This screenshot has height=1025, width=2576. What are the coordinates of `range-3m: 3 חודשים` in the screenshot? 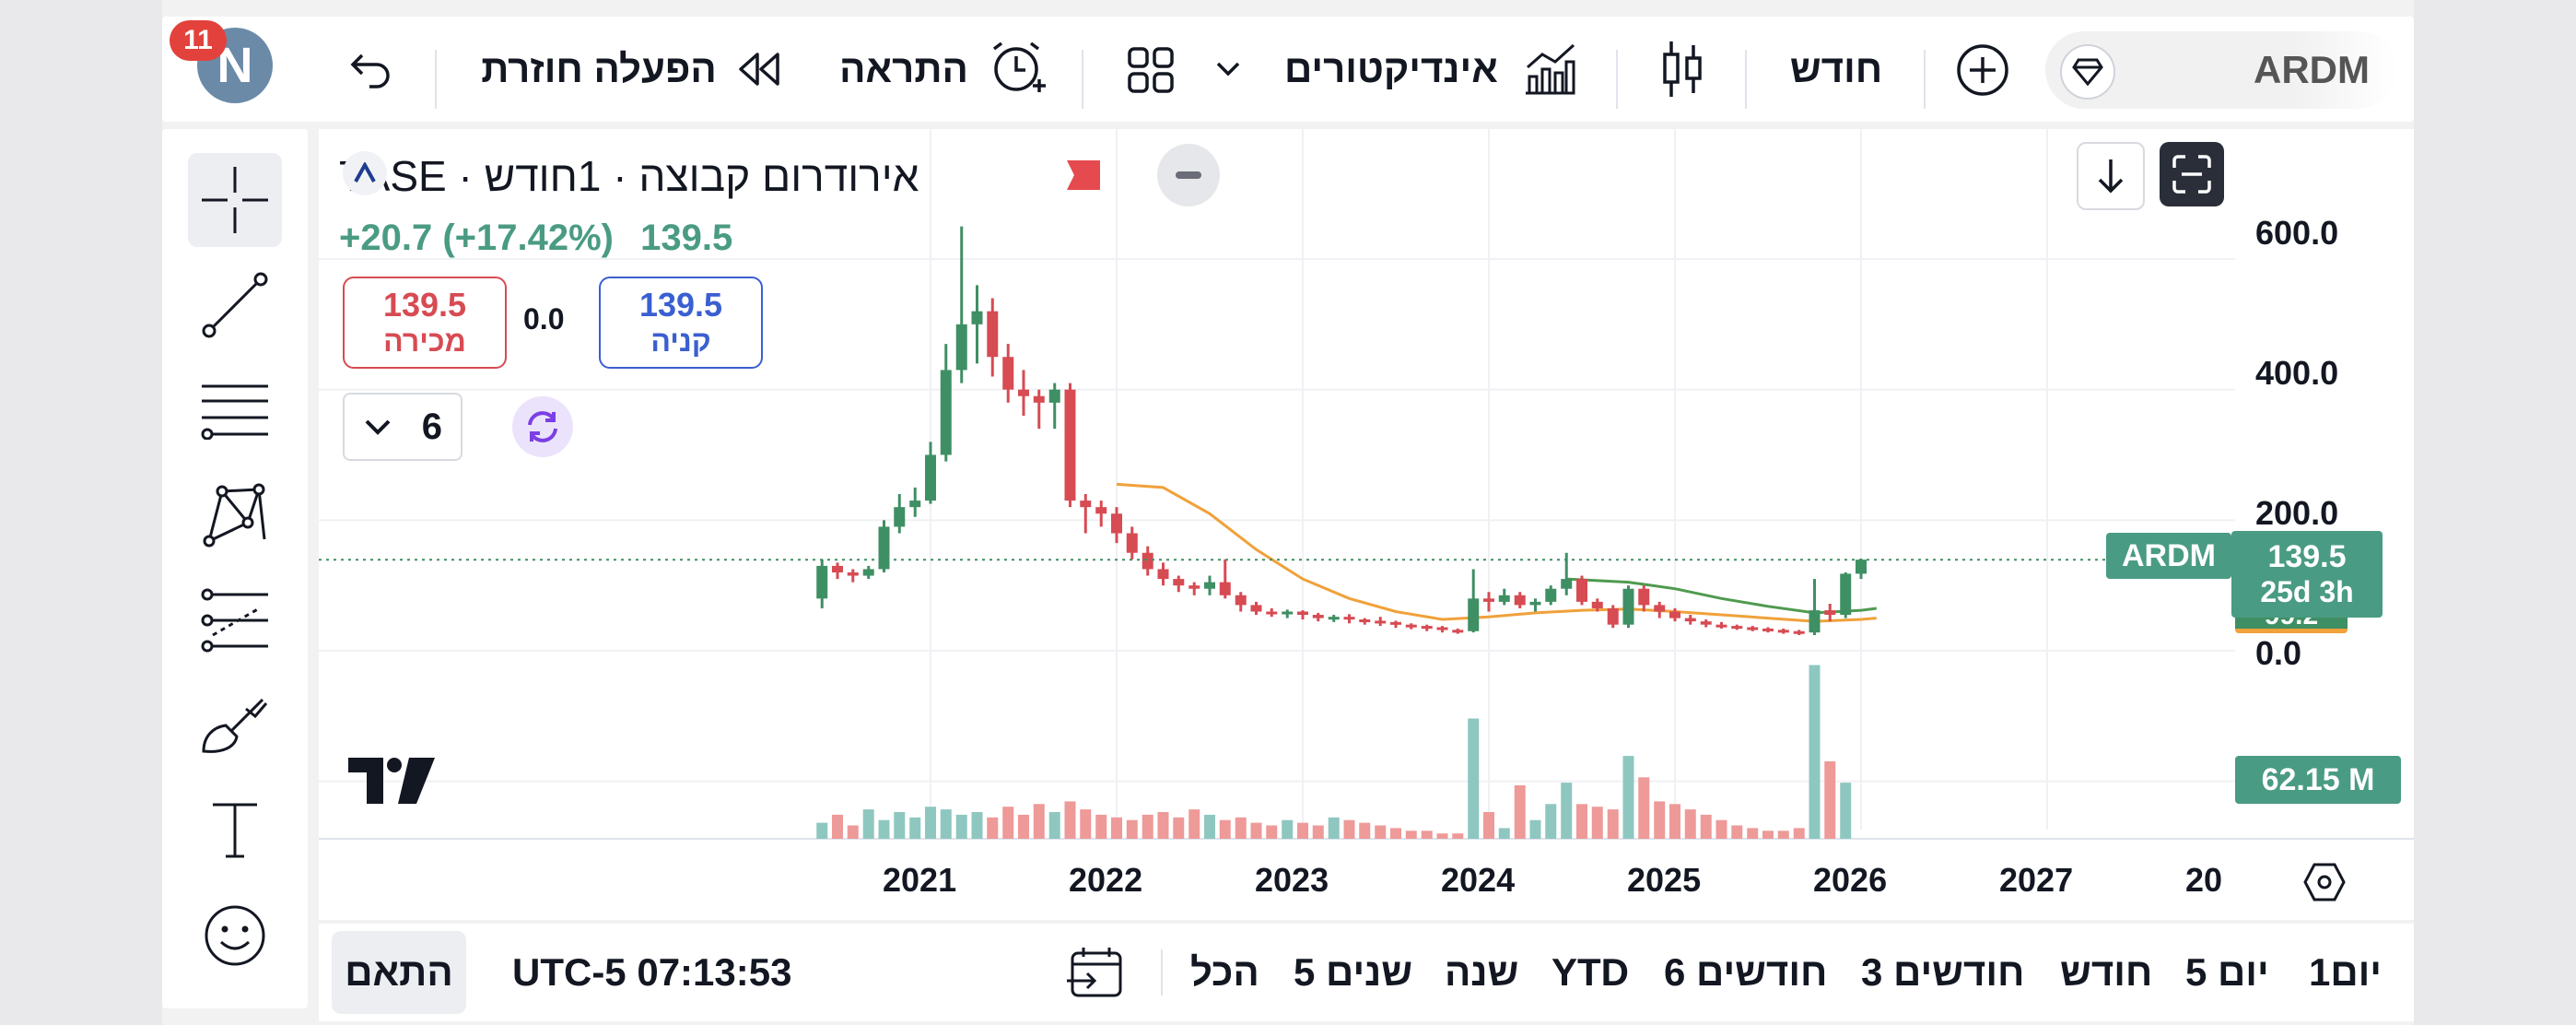 It's located at (1942, 972).